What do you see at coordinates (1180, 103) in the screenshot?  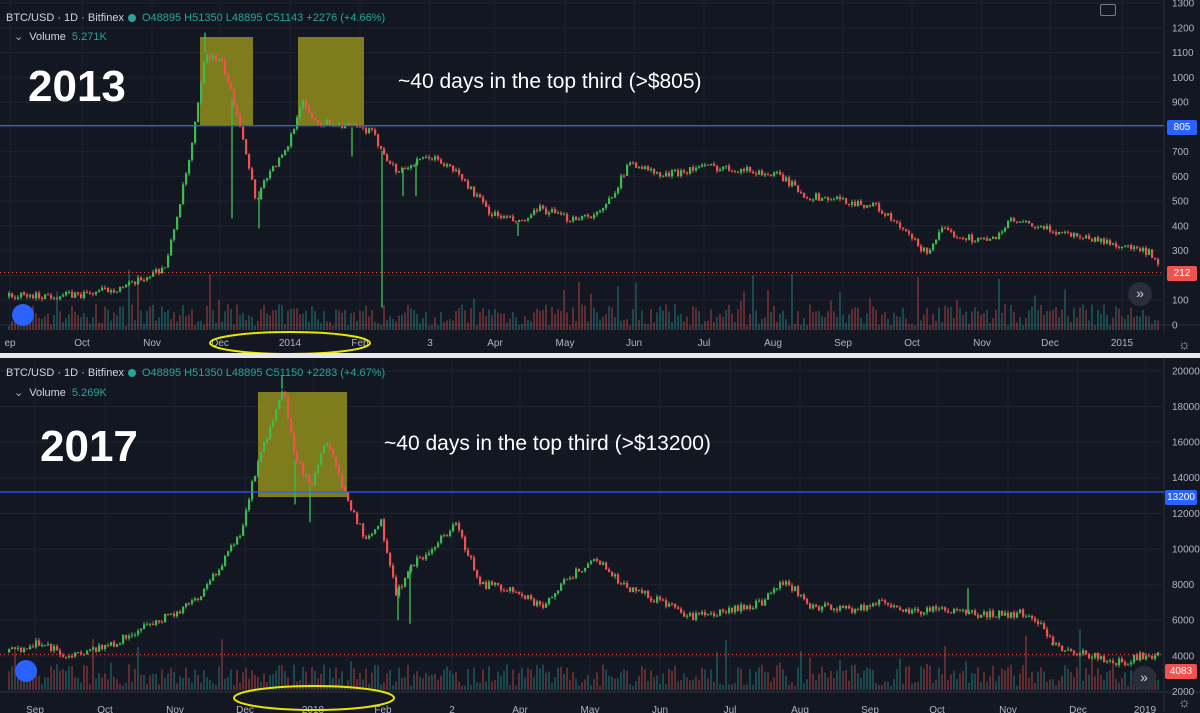 I see `y-tick-label: 900` at bounding box center [1180, 103].